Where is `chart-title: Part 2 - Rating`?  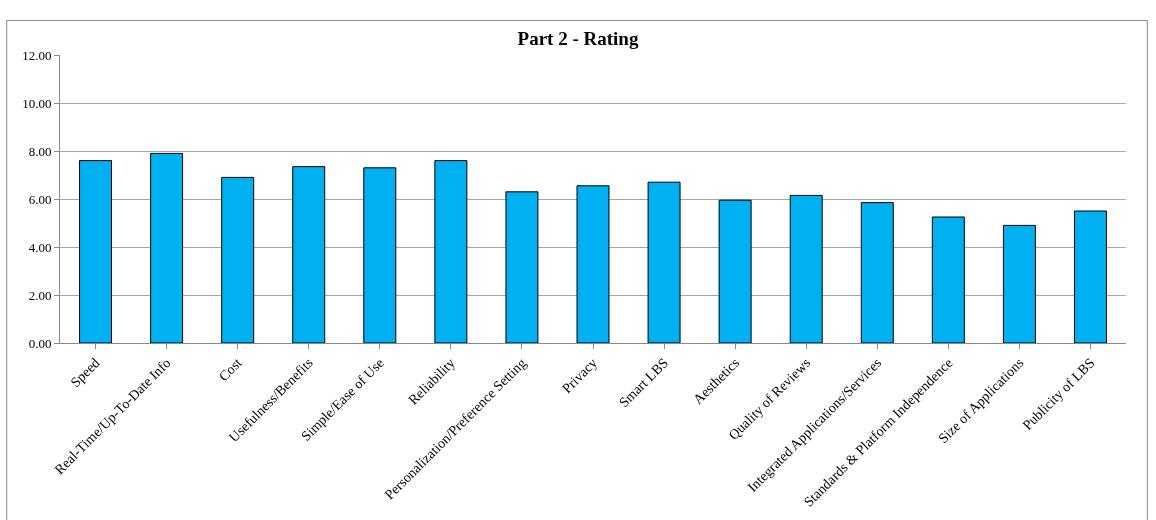 chart-title: Part 2 - Rating is located at coordinates (578, 38).